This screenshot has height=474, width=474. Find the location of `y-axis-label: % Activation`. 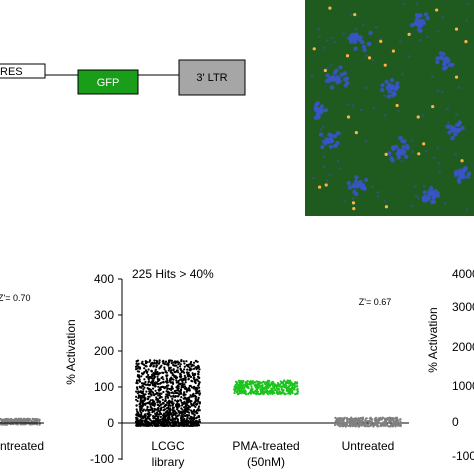

y-axis-label: % Activation is located at coordinates (71, 351).